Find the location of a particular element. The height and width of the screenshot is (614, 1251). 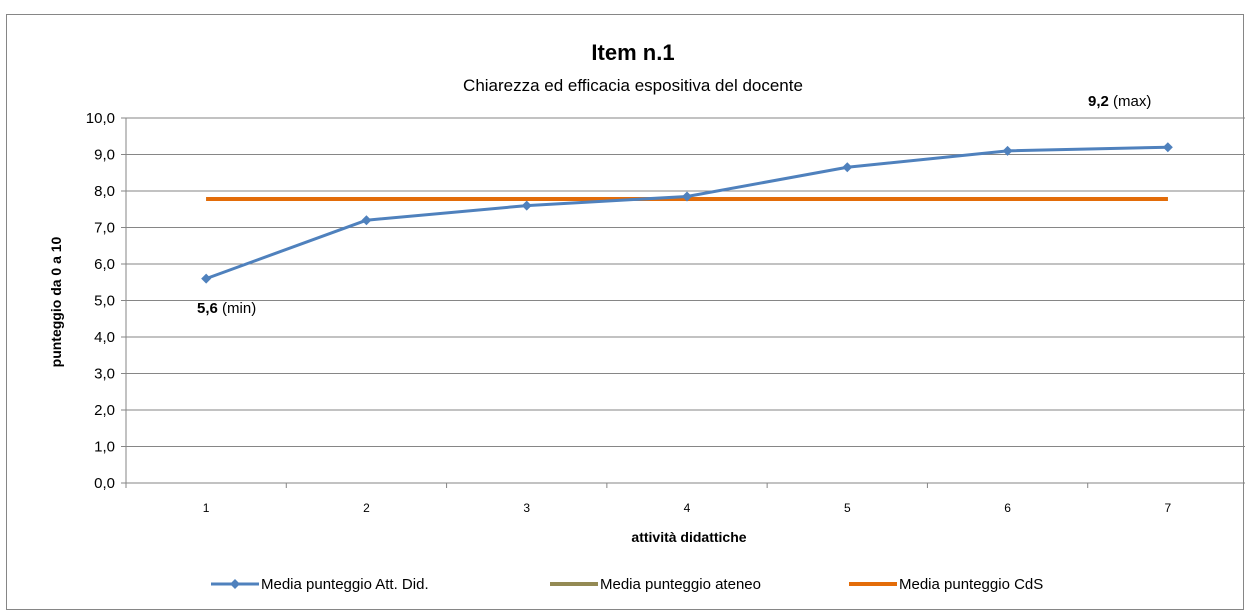

max-annotation-suffix: (max) is located at coordinates (1130, 101).